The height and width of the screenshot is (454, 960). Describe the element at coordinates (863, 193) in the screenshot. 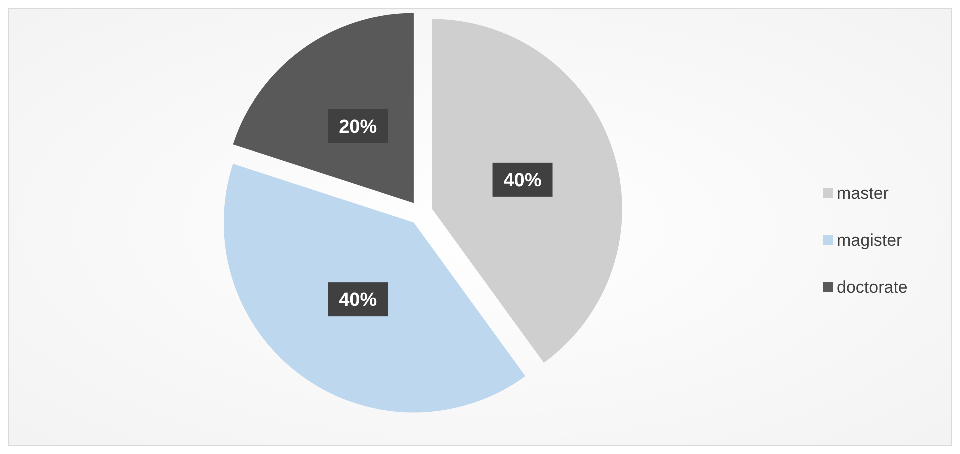

I see `legend-label: master` at that location.